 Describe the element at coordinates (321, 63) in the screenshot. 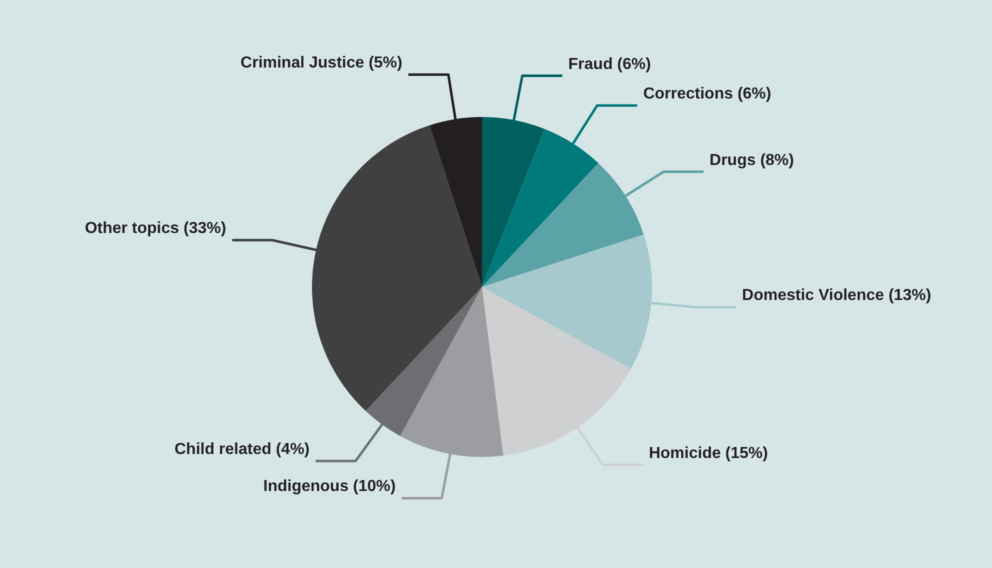

I see `slice-label: Criminal Justice (5%)` at that location.